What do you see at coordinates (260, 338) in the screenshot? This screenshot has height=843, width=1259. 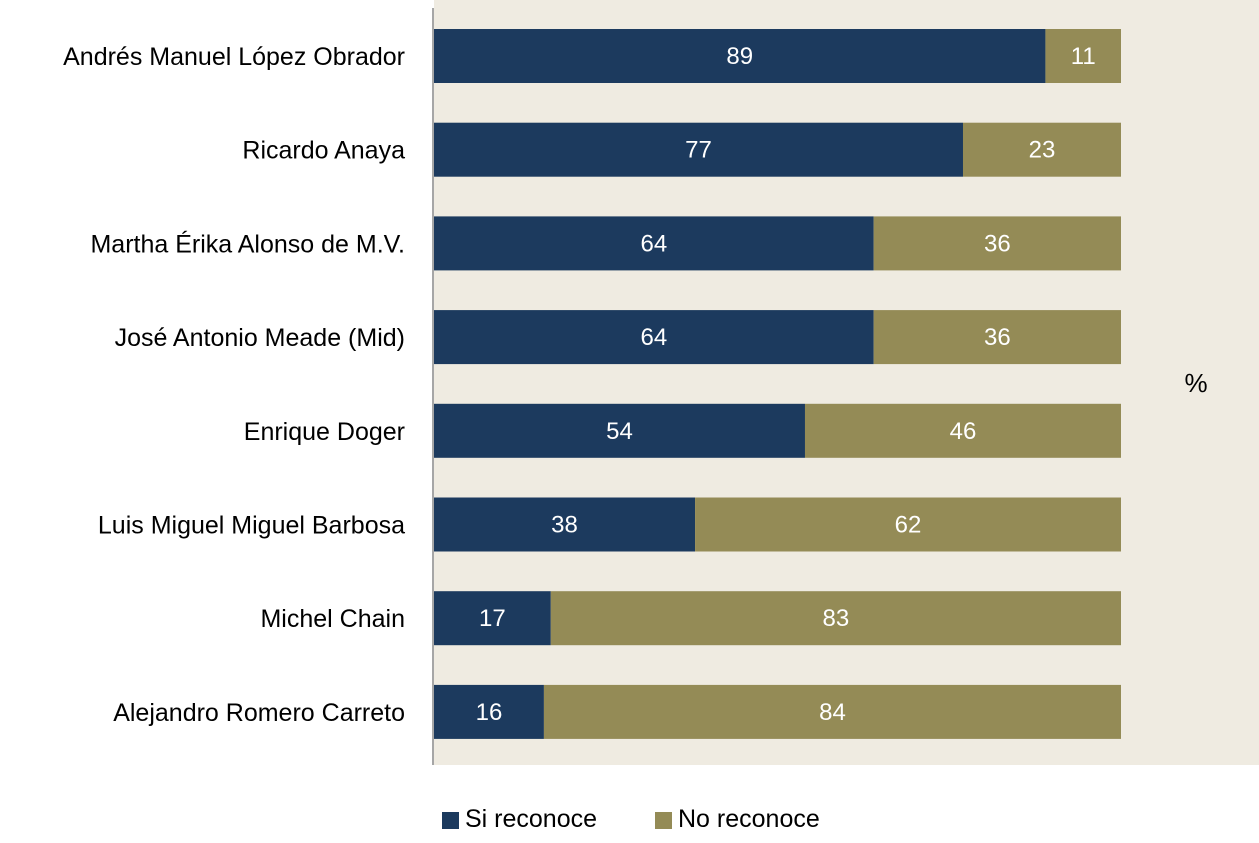 I see `category-label-3: José Antonio Meade (Mid)` at bounding box center [260, 338].